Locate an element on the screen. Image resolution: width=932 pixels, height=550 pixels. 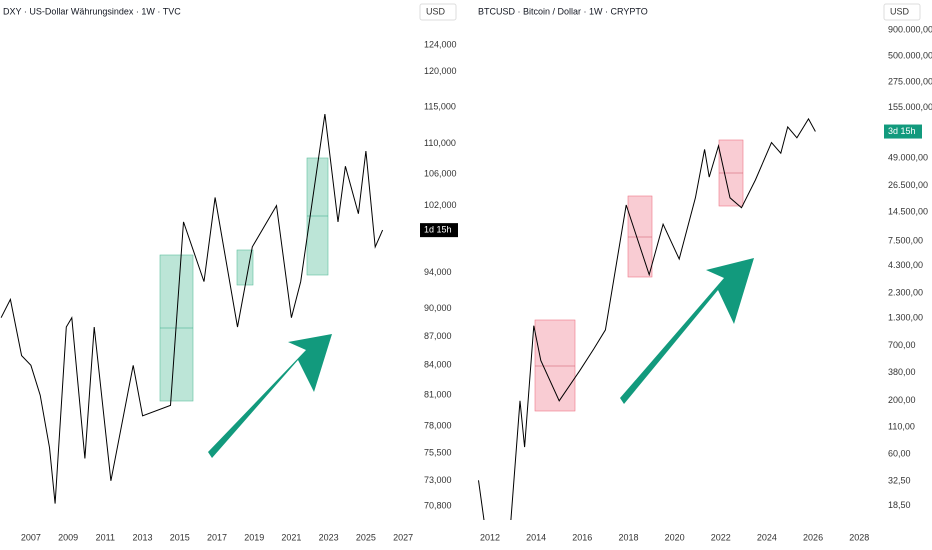
y-tick-label: 78,000 is located at coordinates (438, 426).